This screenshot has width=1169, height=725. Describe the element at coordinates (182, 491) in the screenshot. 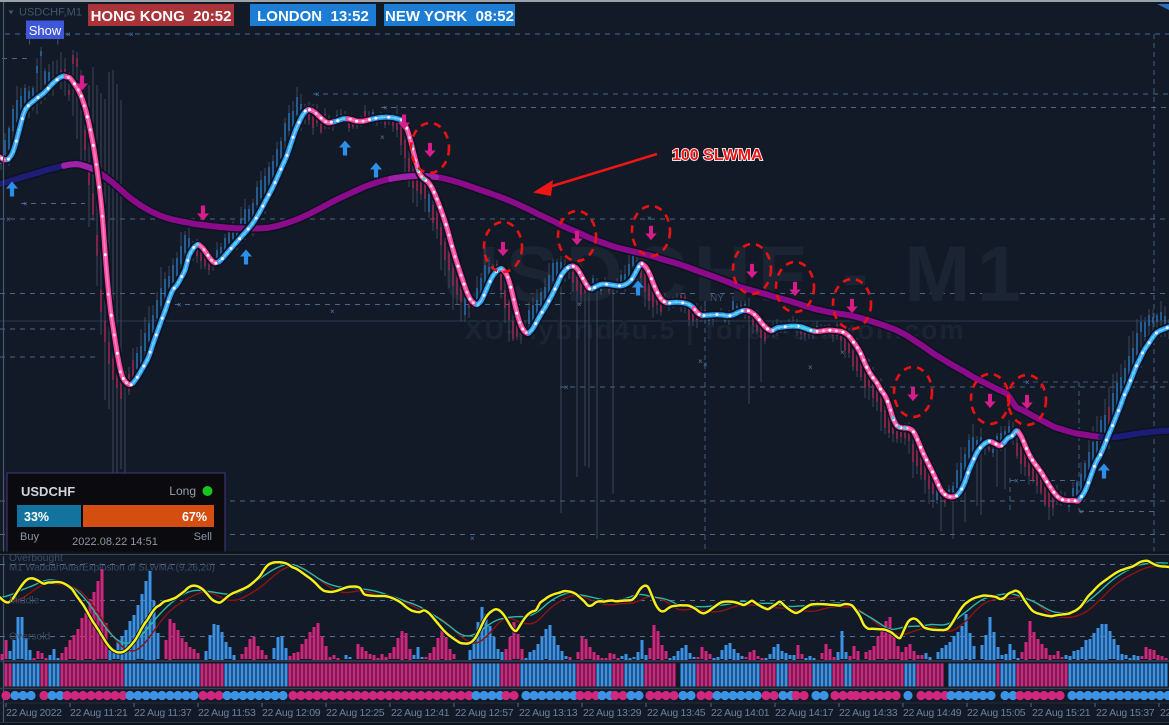

I see `svg-text: Long` at that location.